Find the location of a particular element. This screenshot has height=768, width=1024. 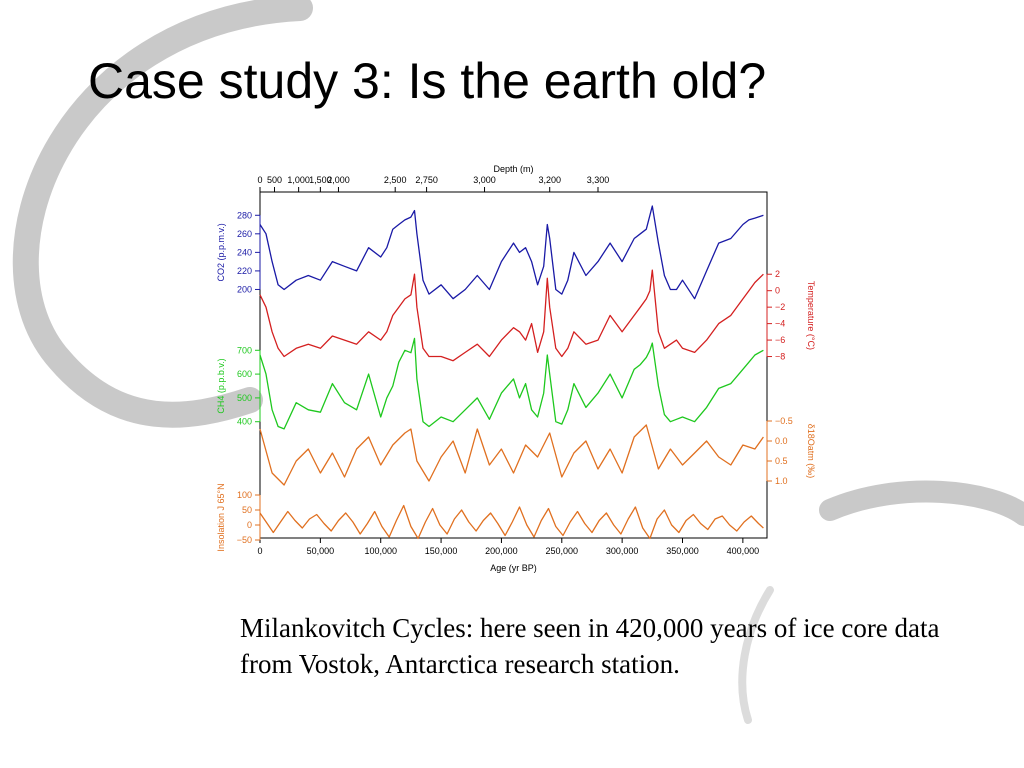

y-tick-label-co2: 240 is located at coordinates (244, 252).